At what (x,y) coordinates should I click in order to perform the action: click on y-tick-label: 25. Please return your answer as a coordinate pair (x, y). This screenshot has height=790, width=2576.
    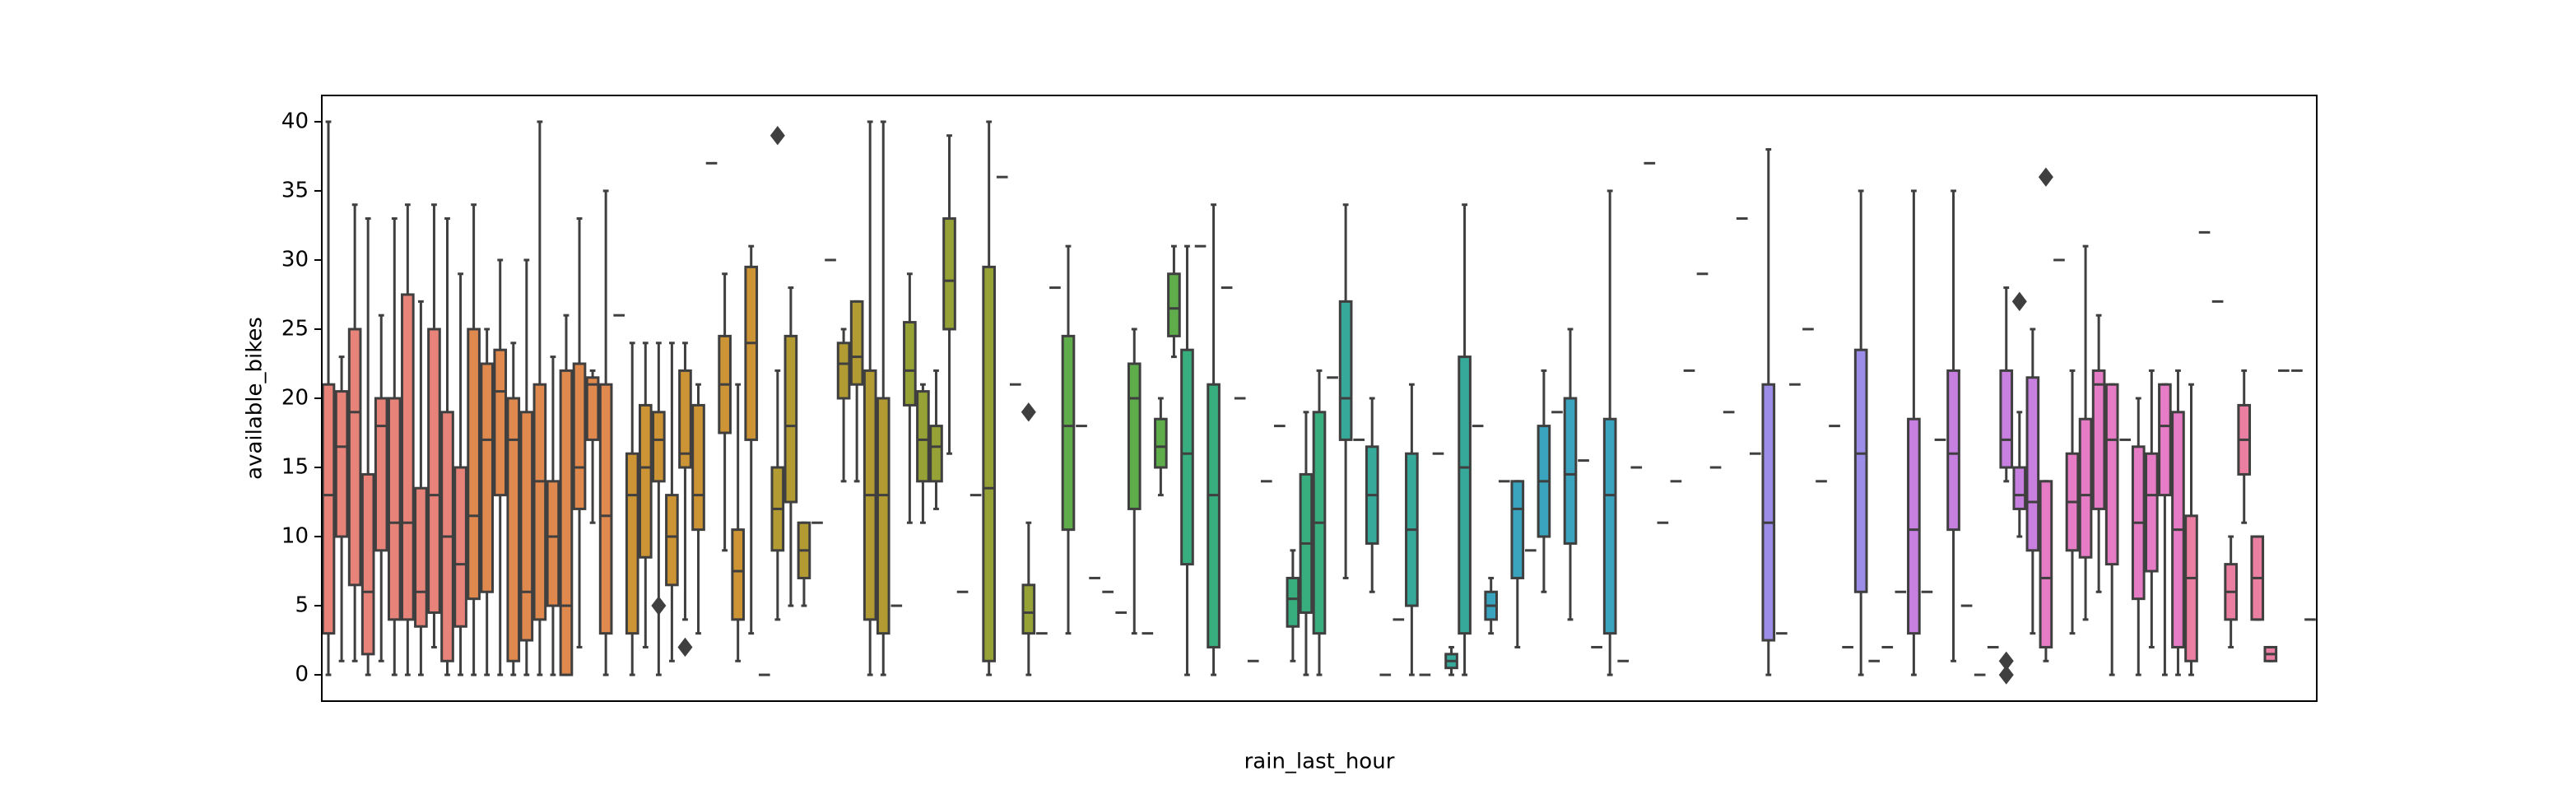
    Looking at the image, I should click on (295, 328).